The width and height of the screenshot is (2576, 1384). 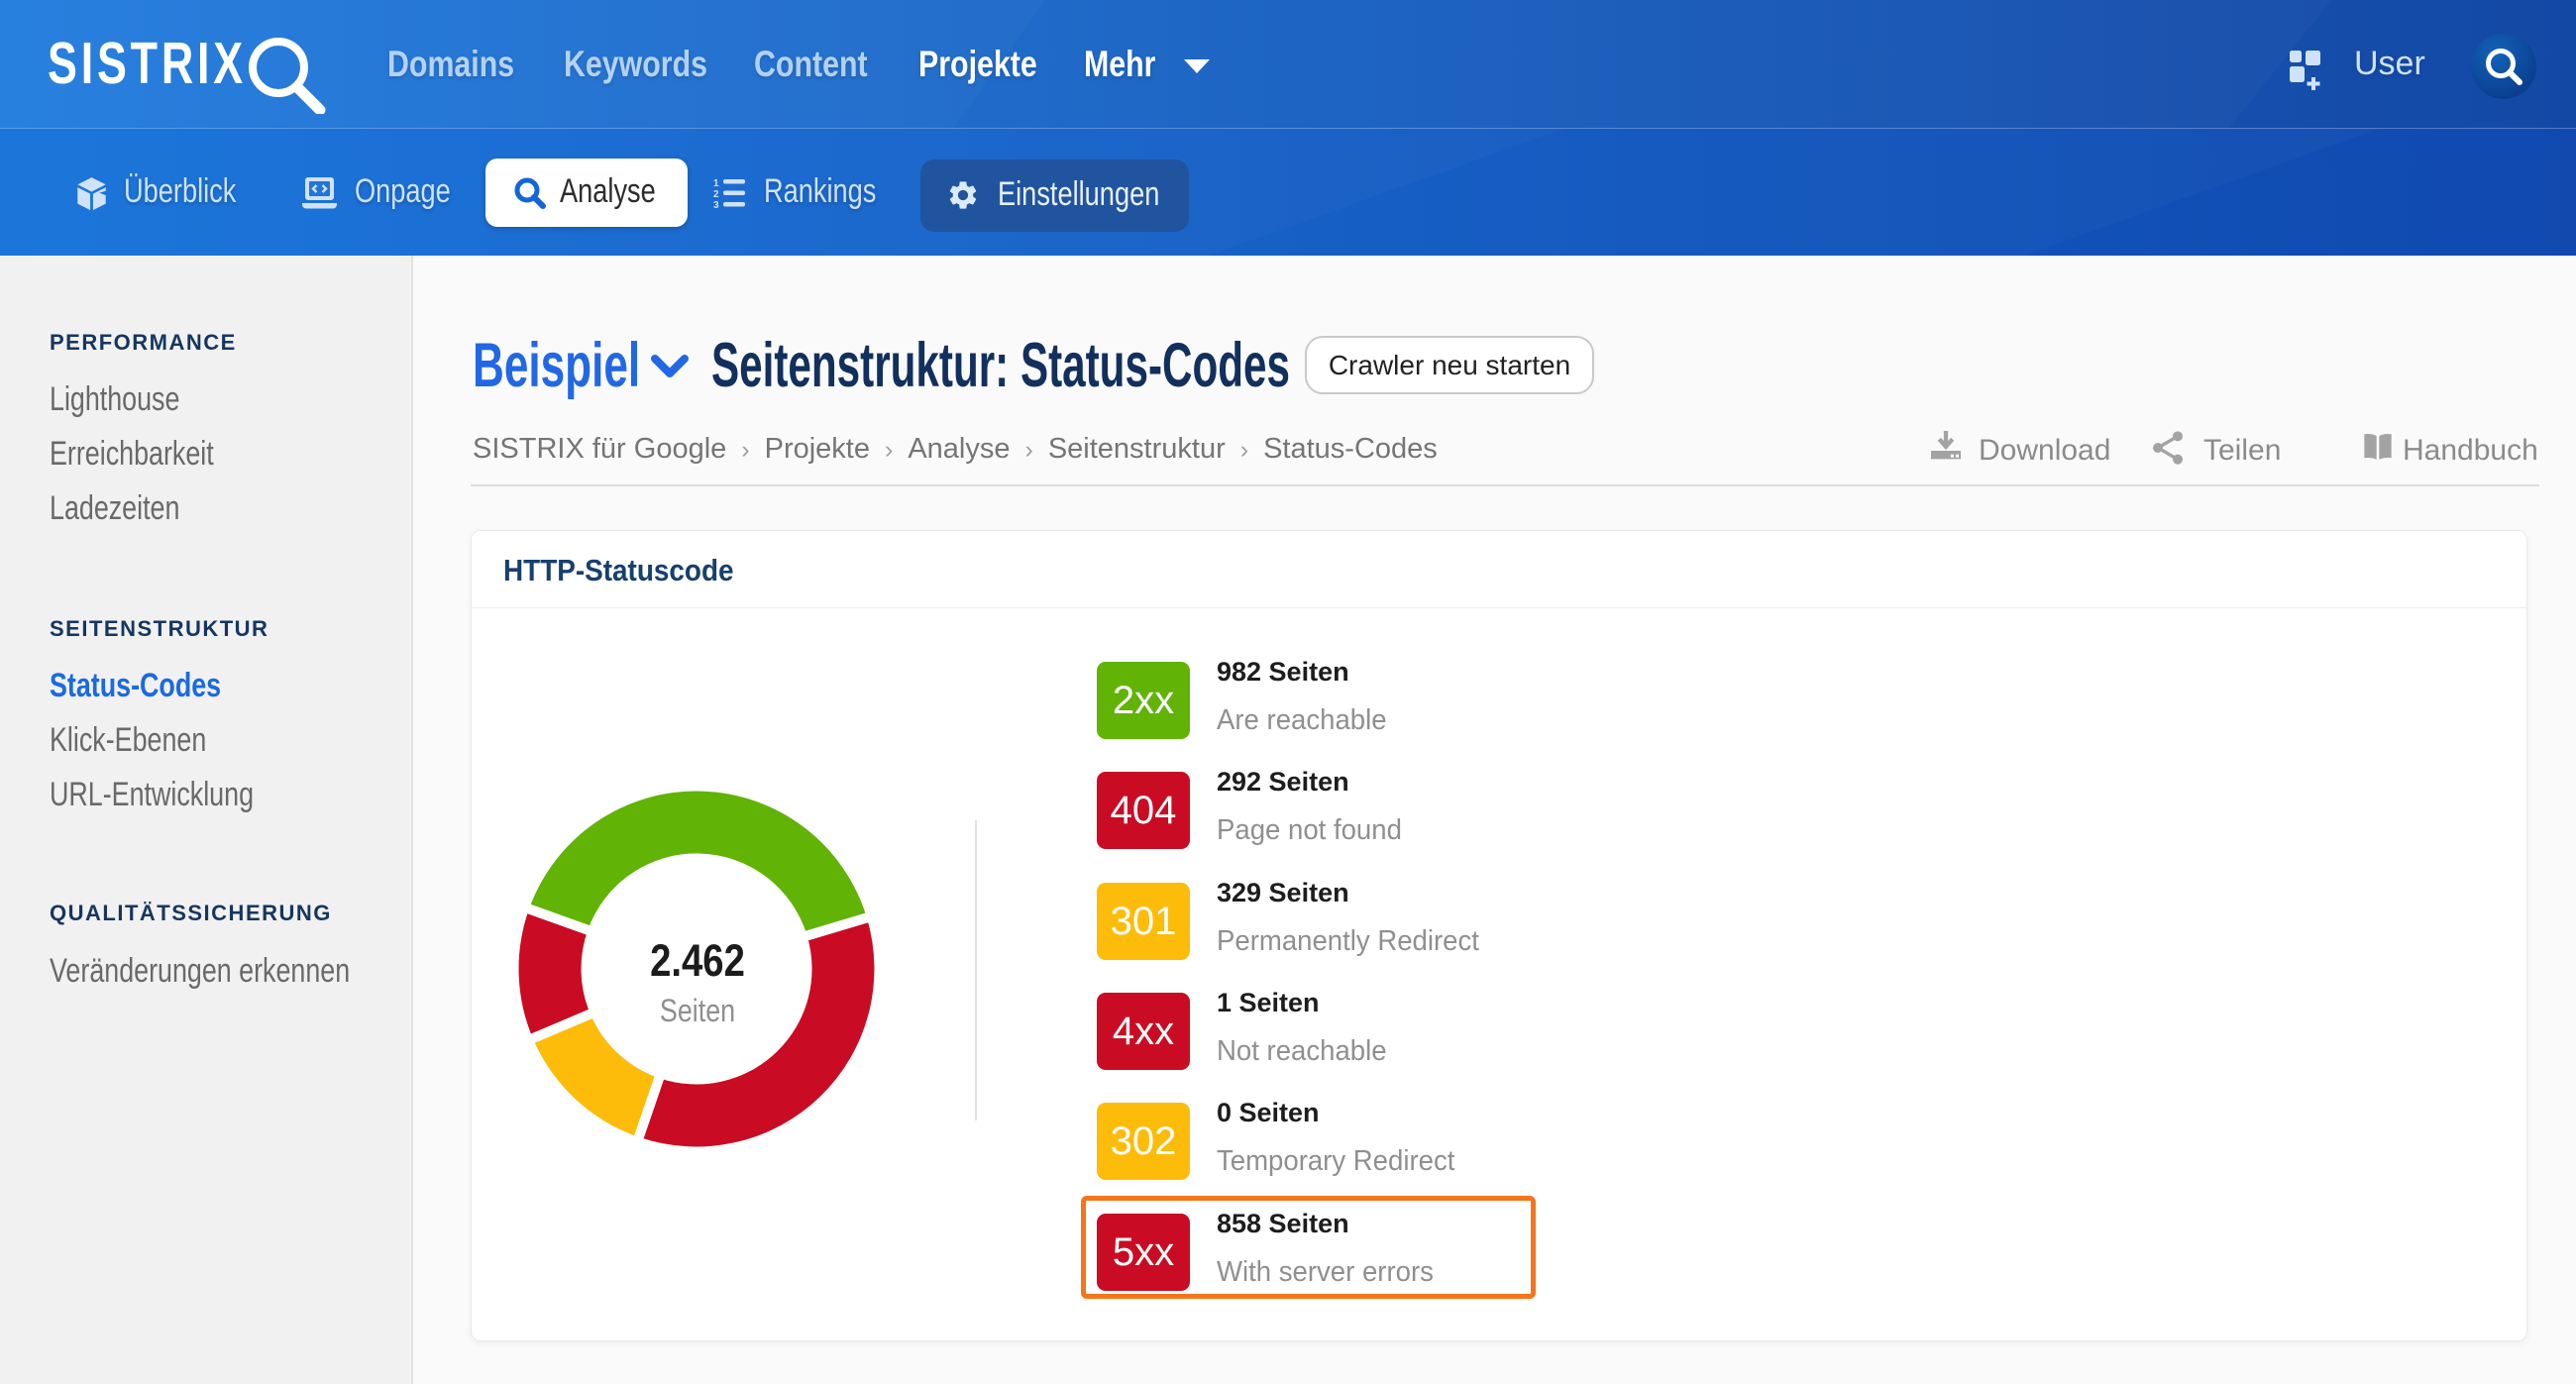 I want to click on svg-text: 1, so click(x=716, y=184).